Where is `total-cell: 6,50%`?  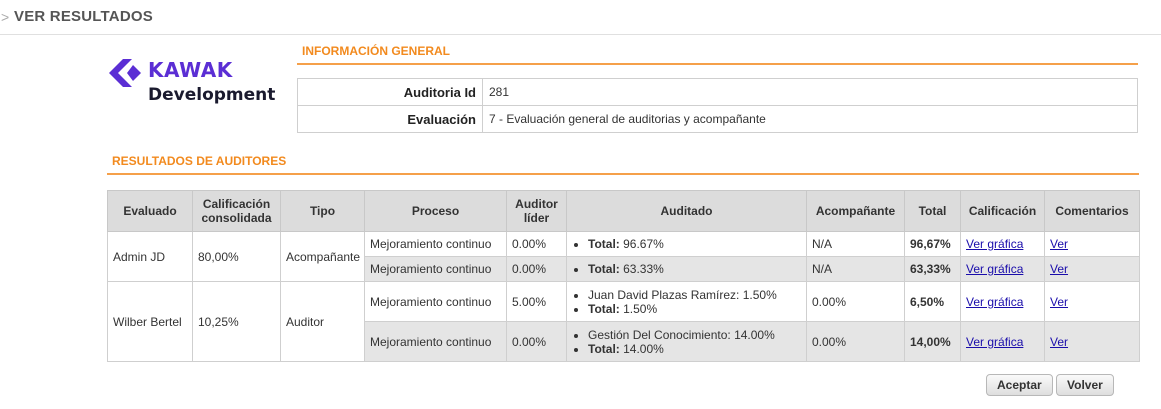
total-cell: 6,50% is located at coordinates (932, 301).